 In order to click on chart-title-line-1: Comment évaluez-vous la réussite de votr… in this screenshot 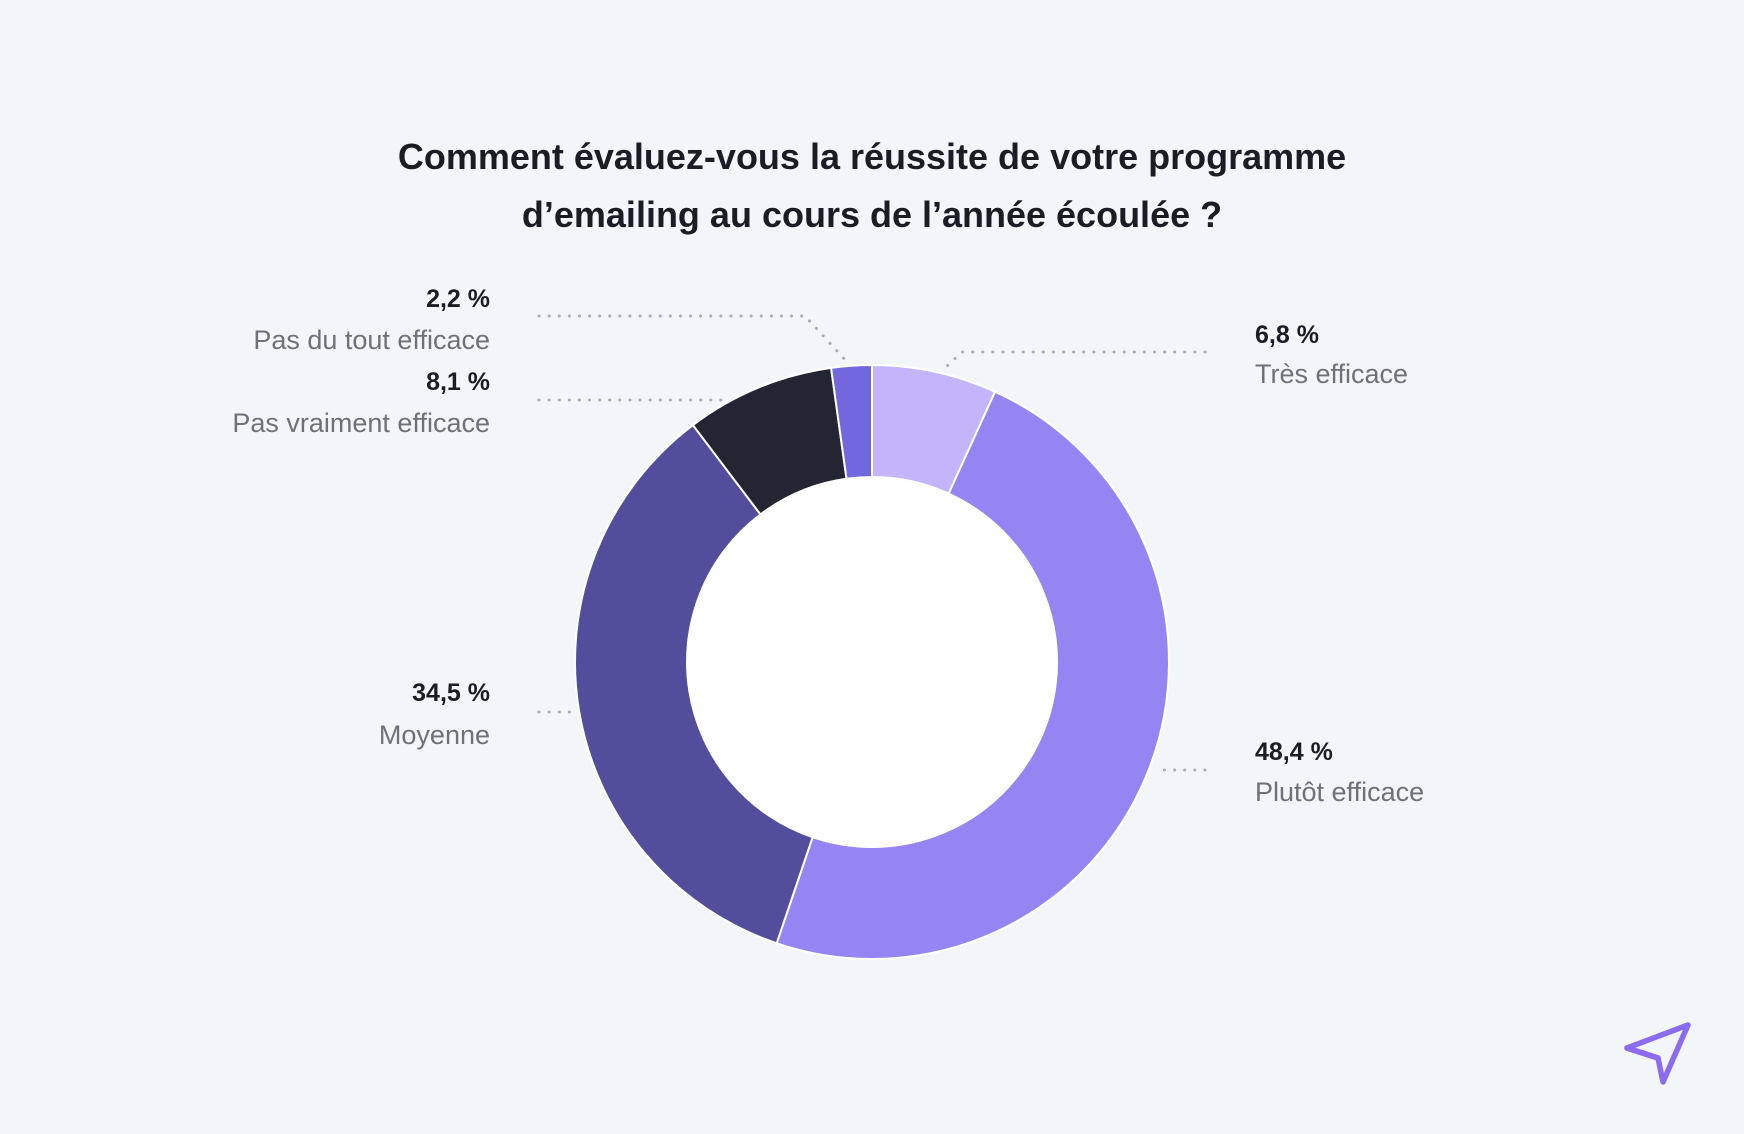, I will do `click(872, 156)`.